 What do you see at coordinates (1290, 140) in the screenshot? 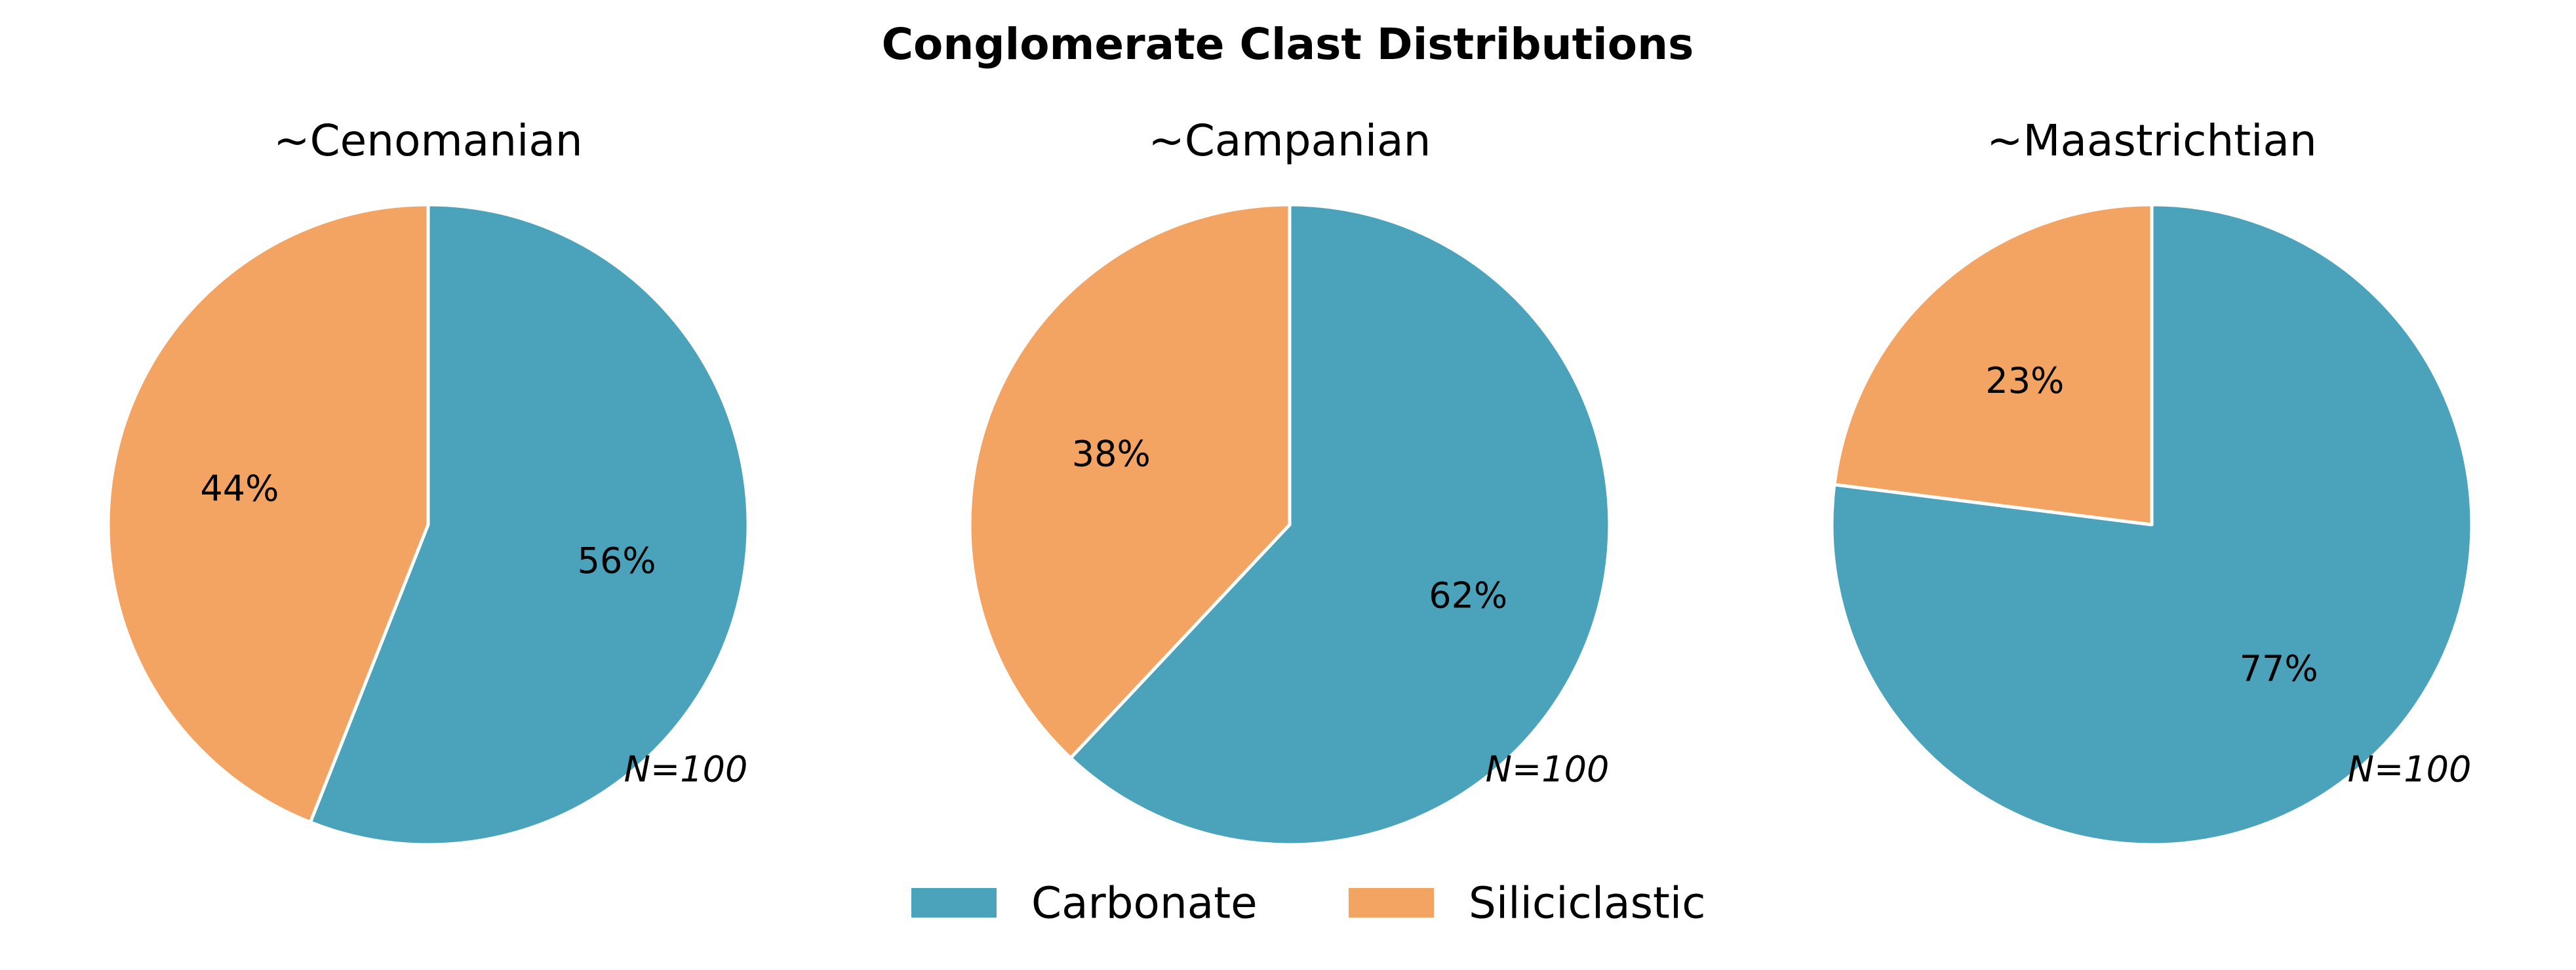
I see `pie-title: ~Campanian` at bounding box center [1290, 140].